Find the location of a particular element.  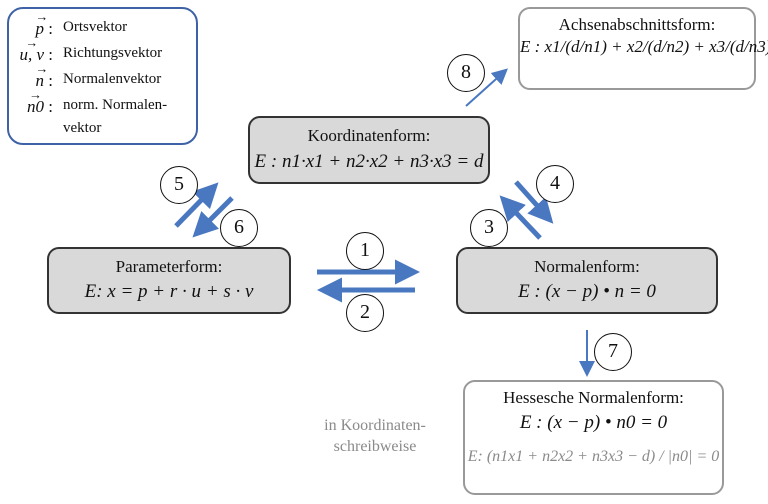

p-vector-symbol: p is located at coordinates (40, 24).